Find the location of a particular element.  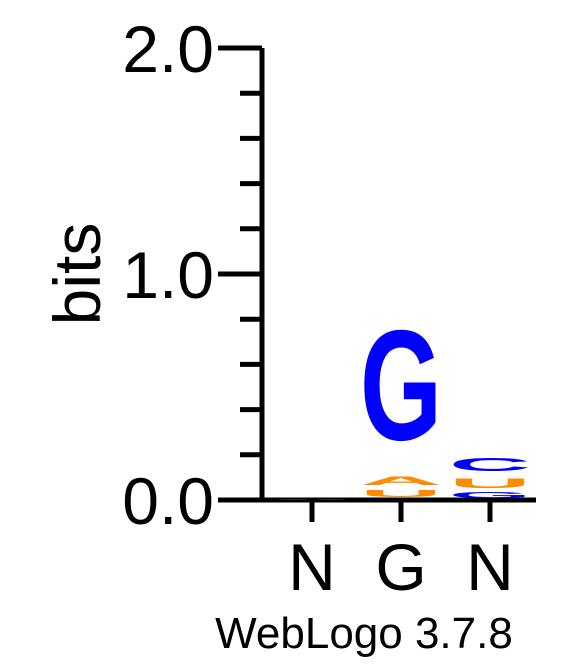

y-tick-label: 0.0 is located at coordinates (168, 501).